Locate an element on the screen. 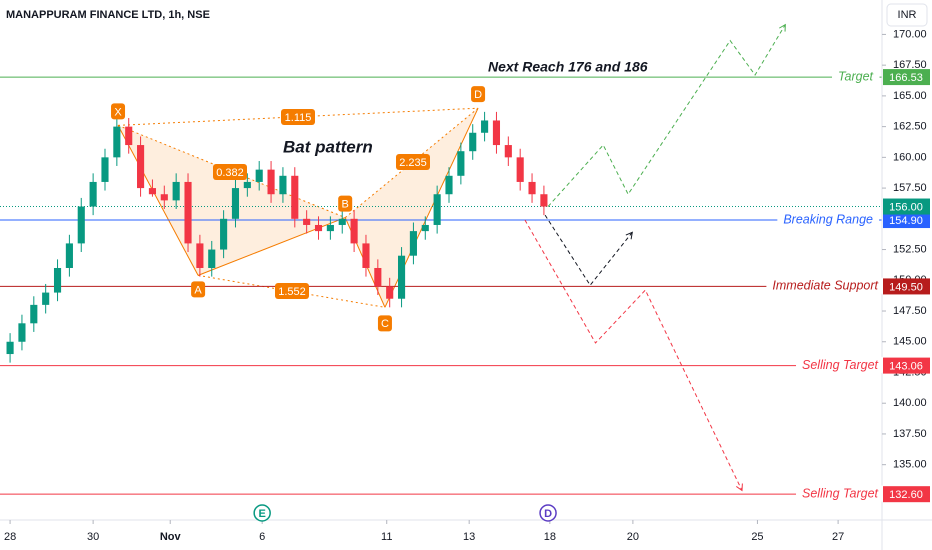 The width and height of the screenshot is (932, 550). event-marker is located at coordinates (548, 513).